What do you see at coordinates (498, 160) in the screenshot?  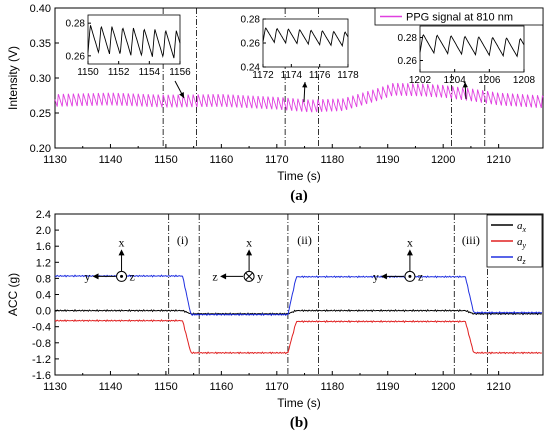 I see `ppg-x-tick-label: 1210` at bounding box center [498, 160].